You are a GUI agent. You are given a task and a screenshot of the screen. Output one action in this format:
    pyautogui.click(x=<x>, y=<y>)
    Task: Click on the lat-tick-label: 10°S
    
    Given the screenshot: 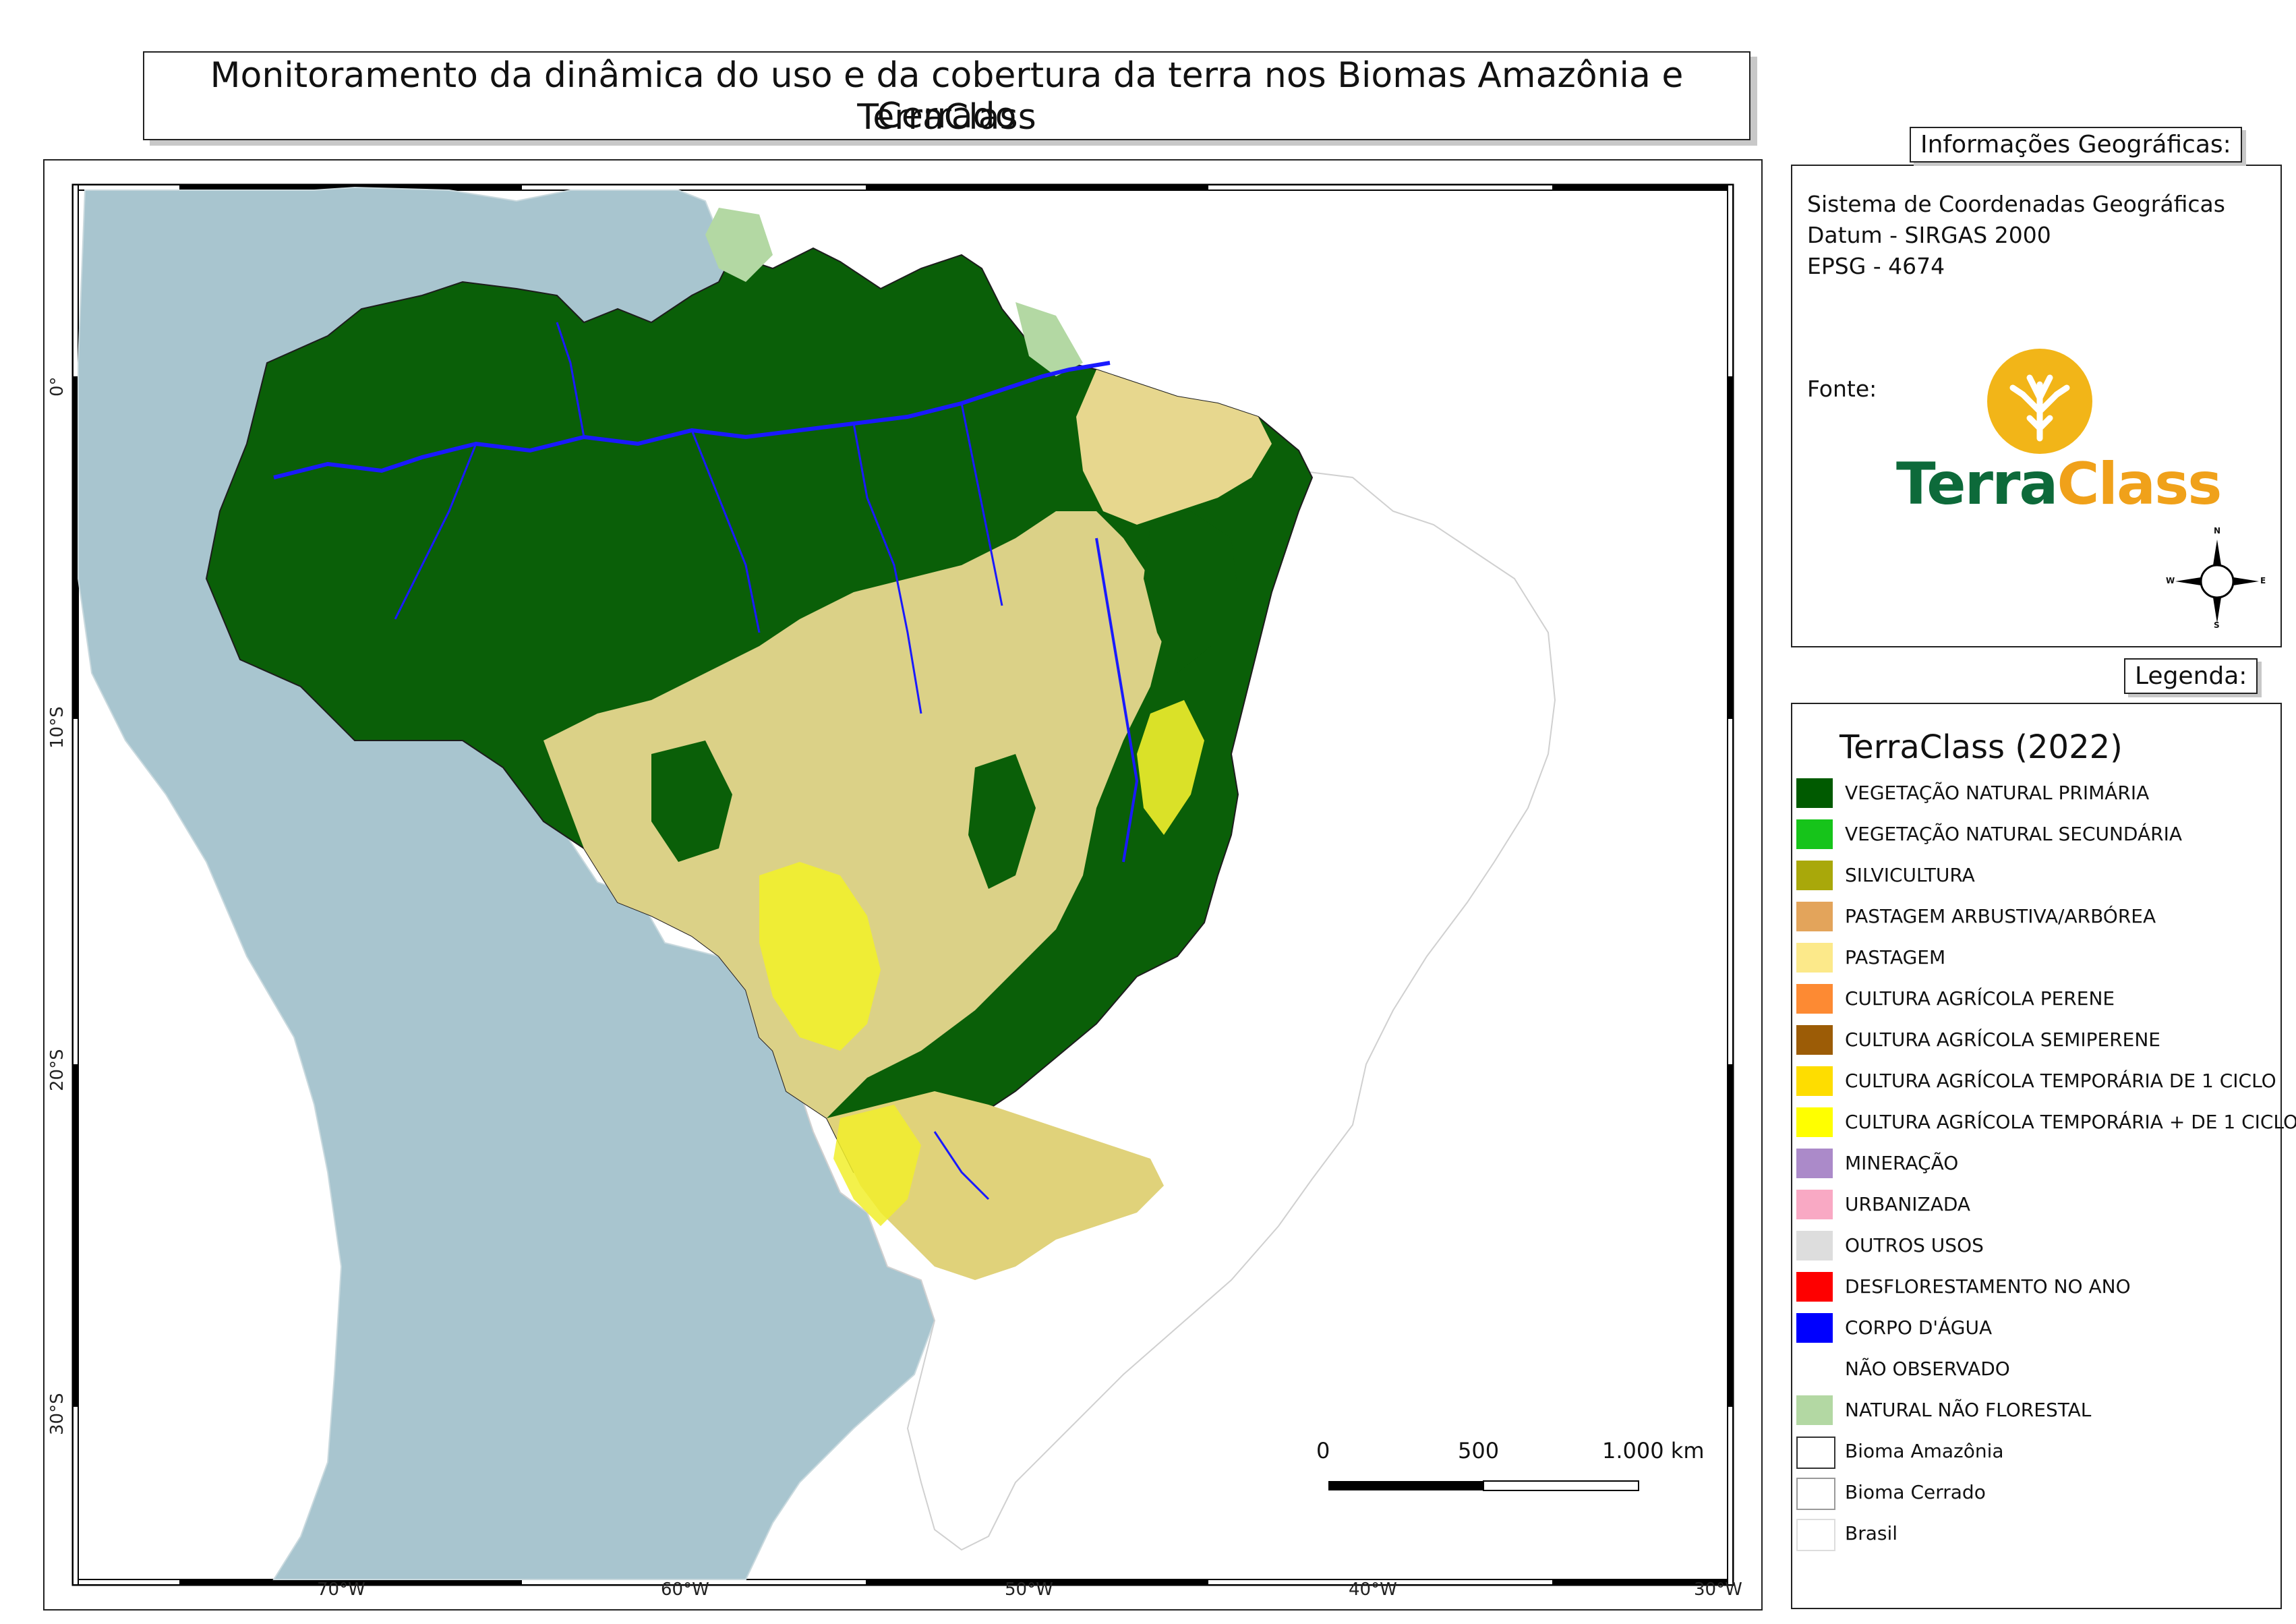 What is the action you would take?
    pyautogui.click(x=57, y=727)
    